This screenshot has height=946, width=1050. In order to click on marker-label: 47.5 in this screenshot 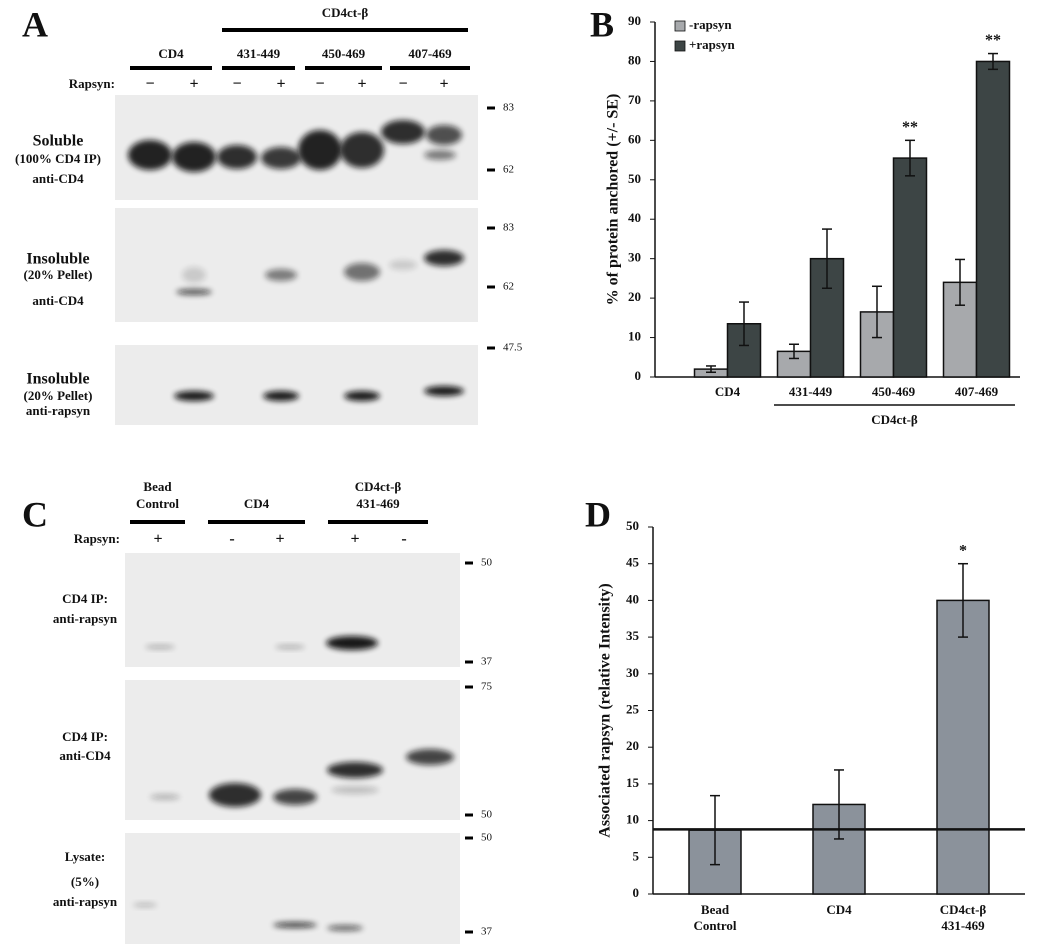, I will do `click(513, 348)`.